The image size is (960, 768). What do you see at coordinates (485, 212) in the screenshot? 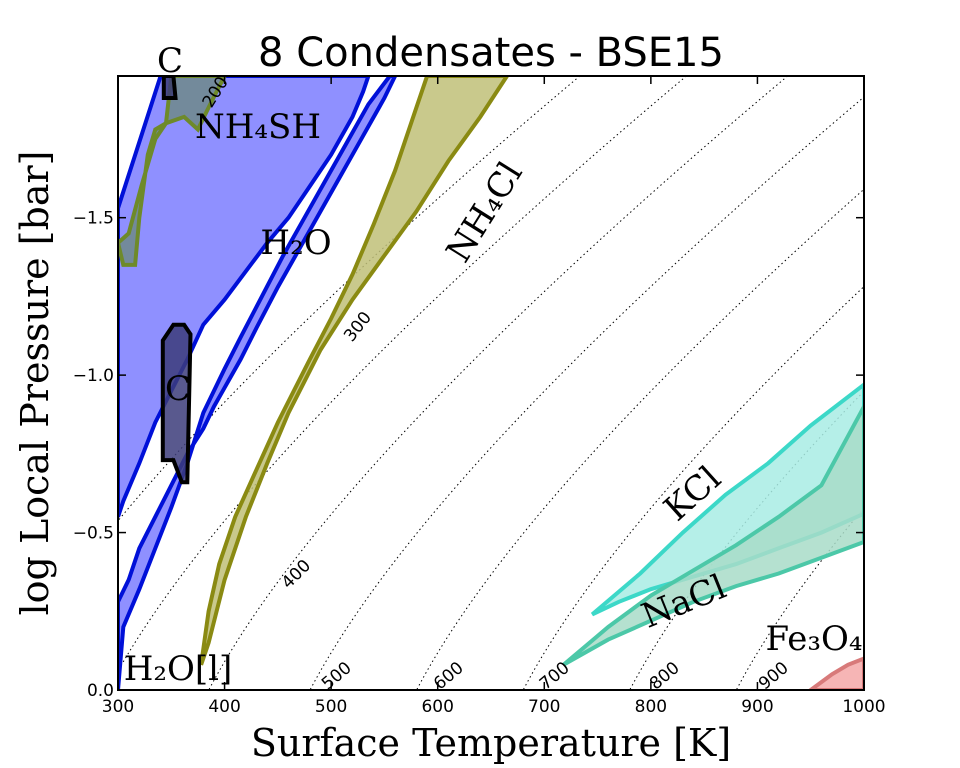
I see `region-label-nh4cl: NH₄Cl` at bounding box center [485, 212].